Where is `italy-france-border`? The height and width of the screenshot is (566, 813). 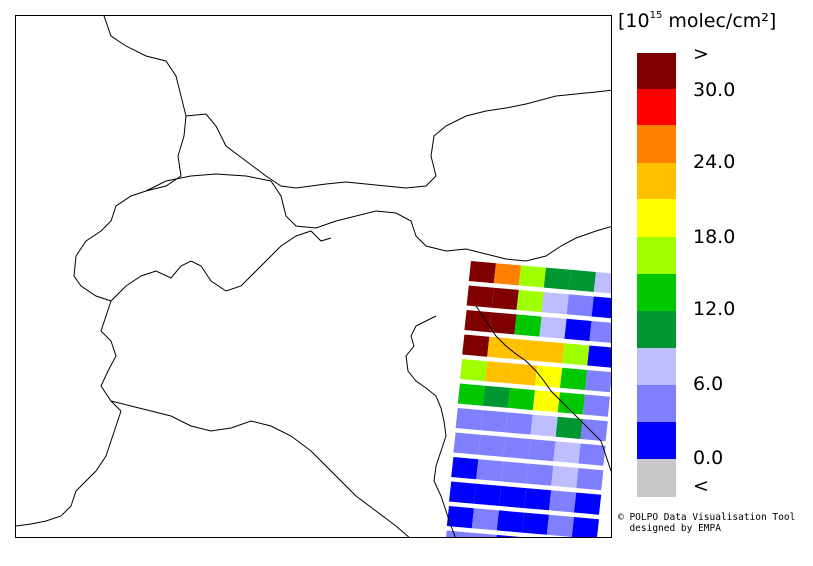 italy-france-border is located at coordinates (69, 413).